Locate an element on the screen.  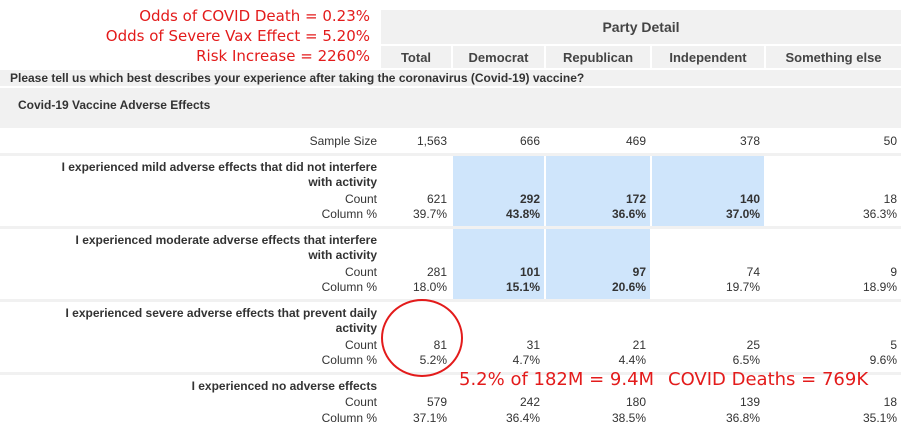
row-severe-pct-something-else: 9.6% is located at coordinates (883, 360).